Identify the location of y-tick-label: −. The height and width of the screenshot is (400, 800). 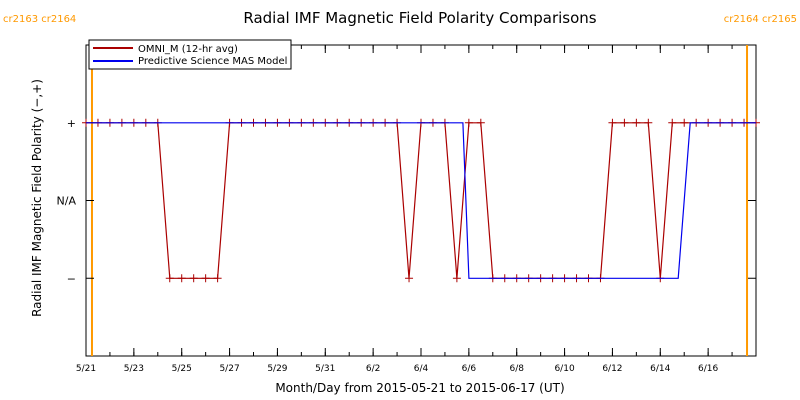
(71, 278).